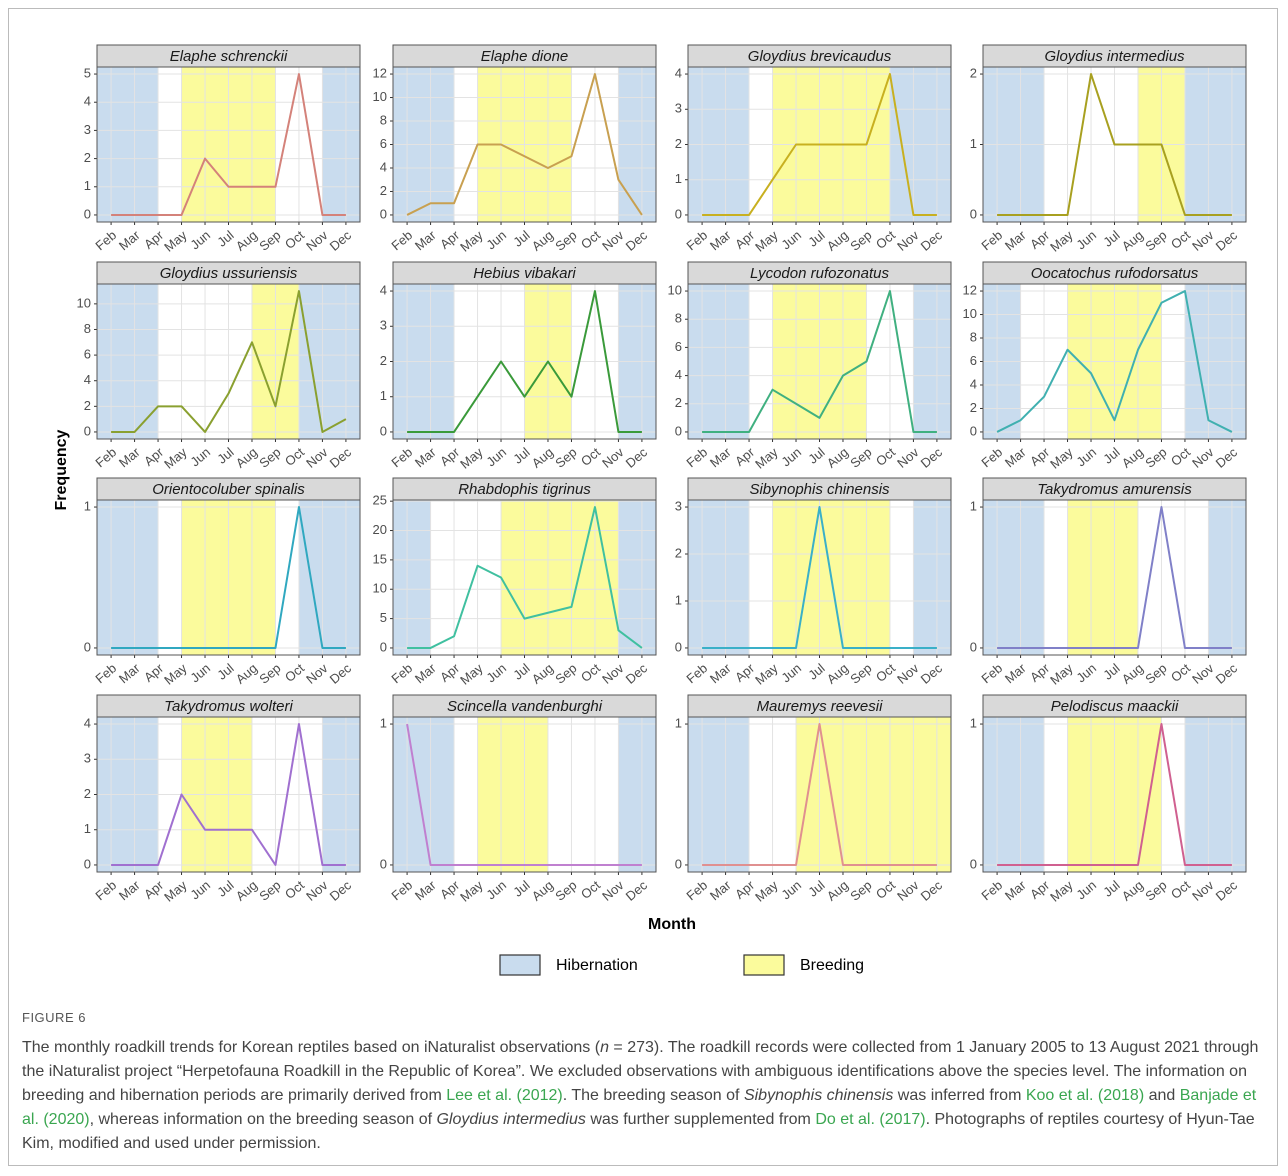  What do you see at coordinates (380, 529) in the screenshot?
I see `y-tick-label: 20` at bounding box center [380, 529].